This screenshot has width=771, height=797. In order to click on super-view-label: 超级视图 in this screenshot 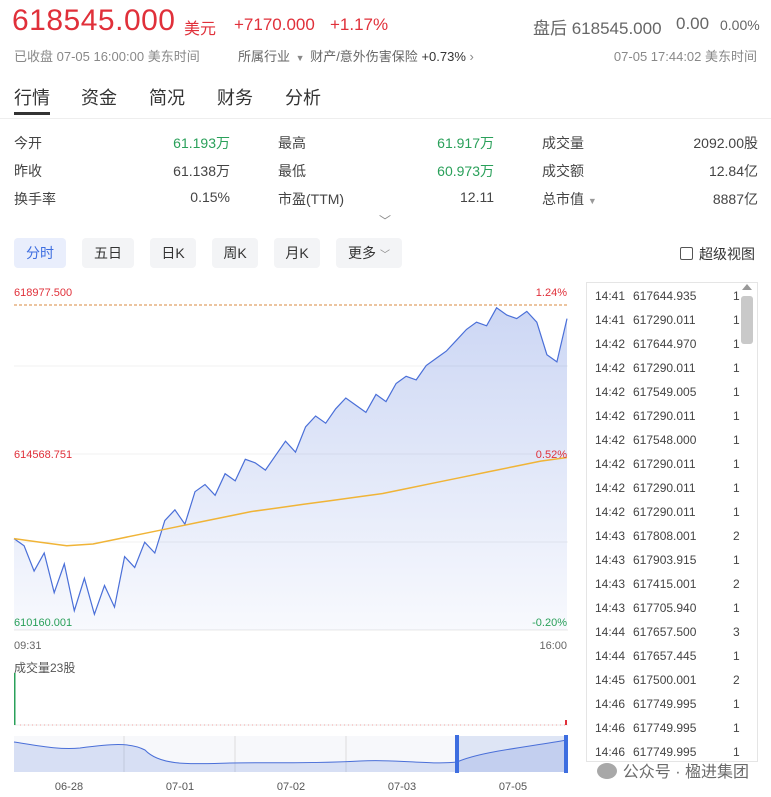, I will do `click(727, 254)`.